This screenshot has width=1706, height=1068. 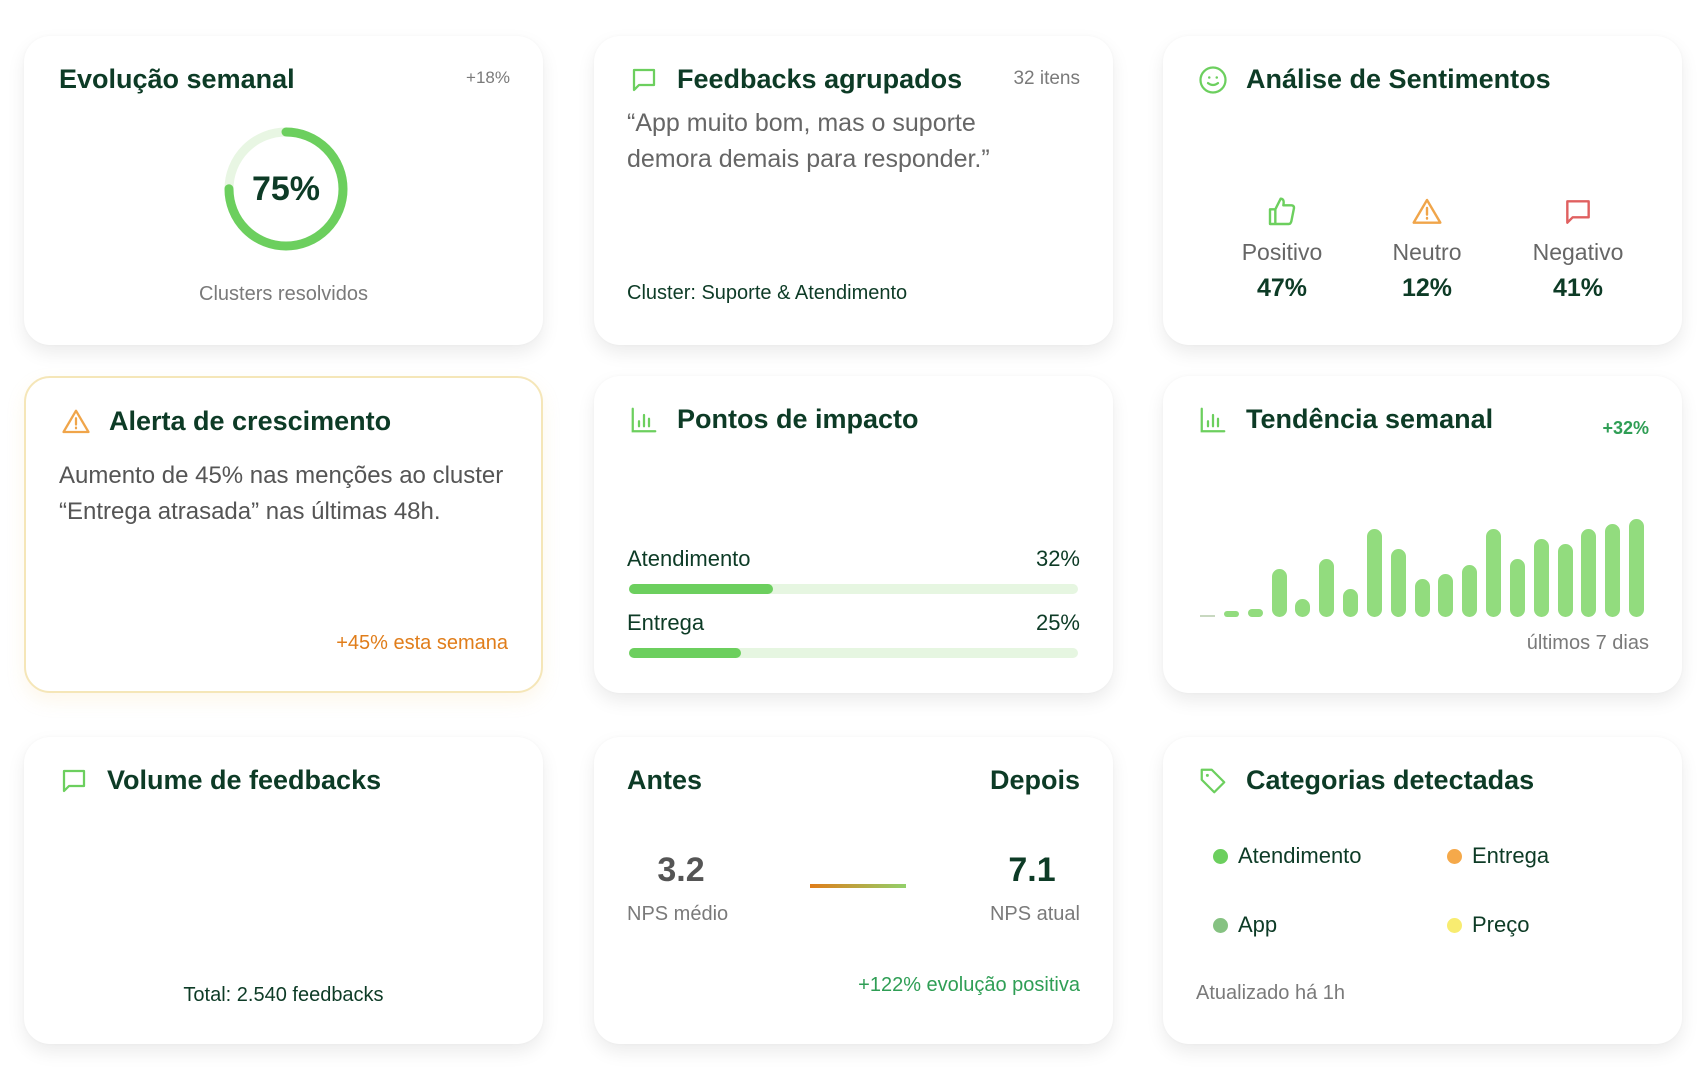 I want to click on card-title: Categorias detectadas, so click(x=1390, y=780).